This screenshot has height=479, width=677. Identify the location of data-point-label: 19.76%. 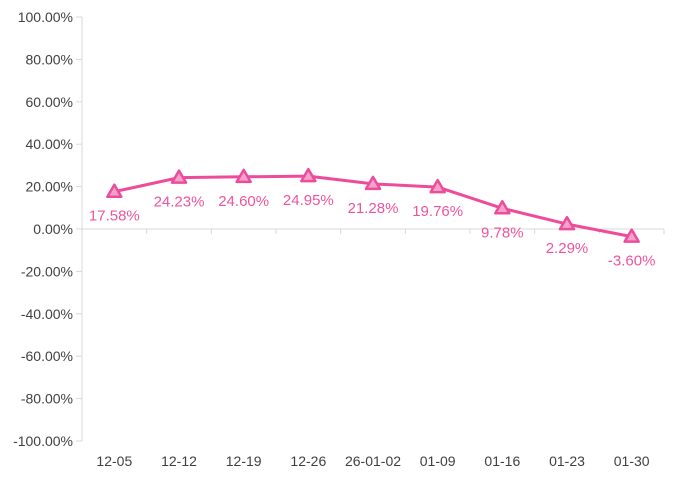
(437, 211).